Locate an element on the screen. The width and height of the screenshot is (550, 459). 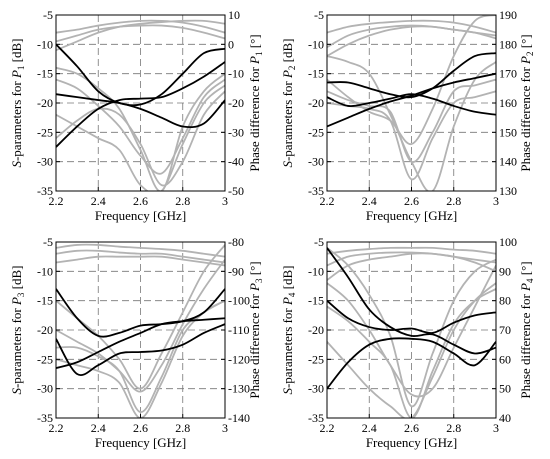
y-right-tick-label: -50 is located at coordinates (236, 191).